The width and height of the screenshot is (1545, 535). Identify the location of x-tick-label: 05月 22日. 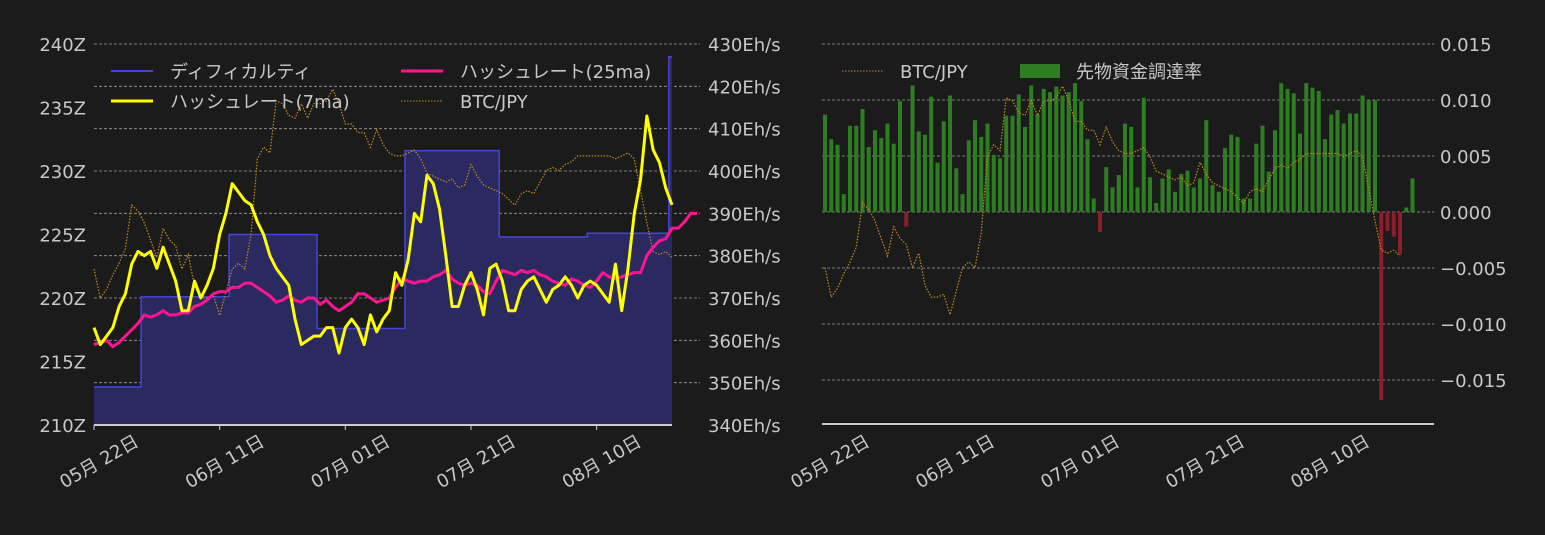
(99, 462).